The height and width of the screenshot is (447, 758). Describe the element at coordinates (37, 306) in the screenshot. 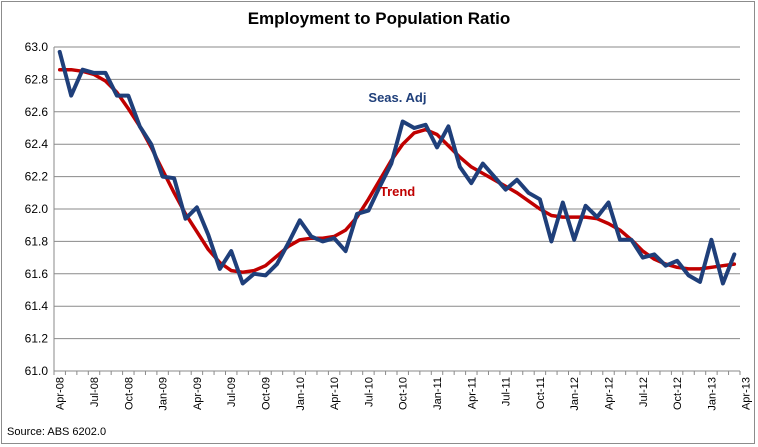

I see `y-tick-label: 61.4` at that location.